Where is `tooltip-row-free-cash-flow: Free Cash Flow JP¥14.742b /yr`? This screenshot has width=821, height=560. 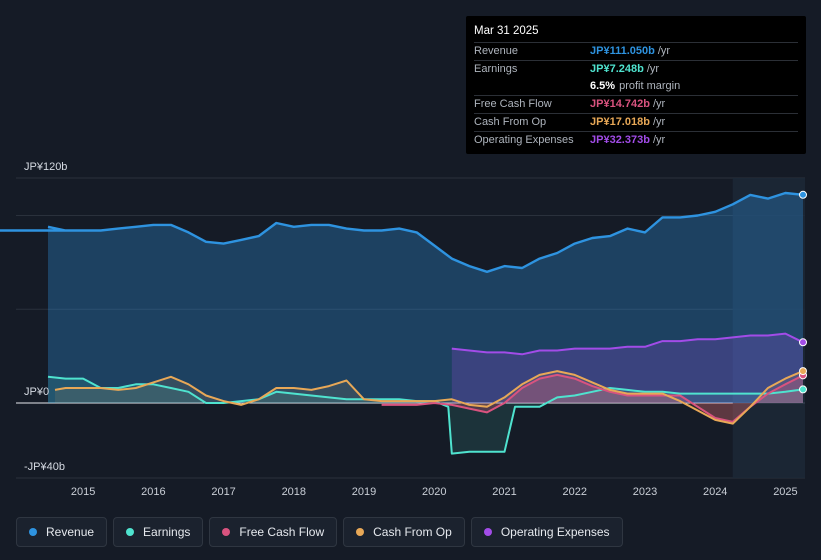 tooltip-row-free-cash-flow: Free Cash Flow JP¥14.742b /yr is located at coordinates (636, 104).